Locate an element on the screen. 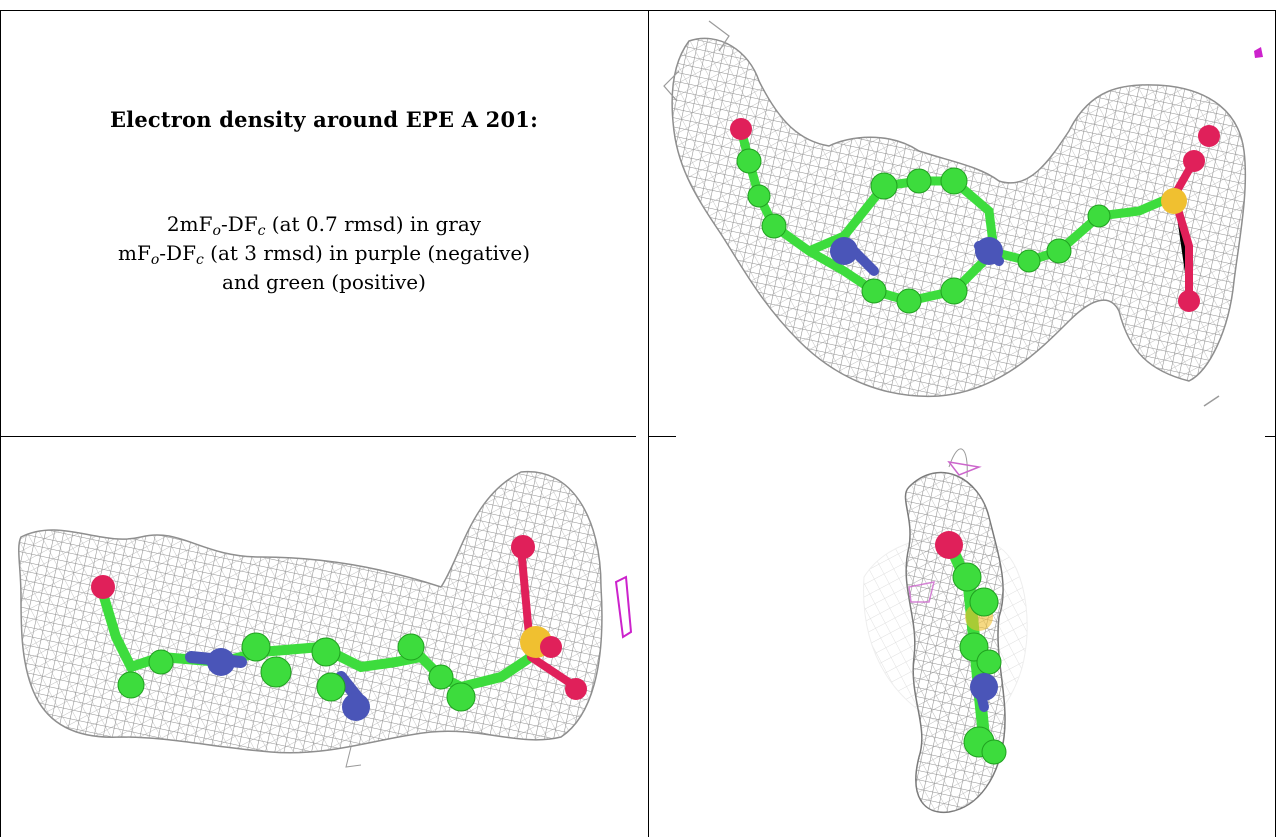  legend-line-2mfo: 2mFo-DFc (at 0.7 rmsd) in gray is located at coordinates (324, 225).